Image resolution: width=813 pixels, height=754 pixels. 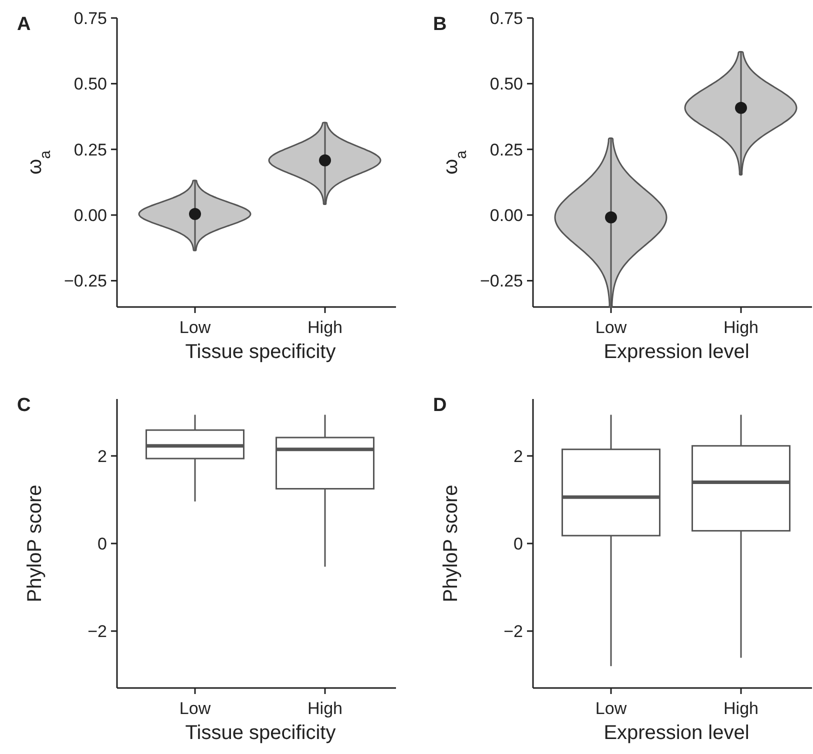 I want to click on chart-title: A, so click(x=24, y=24).